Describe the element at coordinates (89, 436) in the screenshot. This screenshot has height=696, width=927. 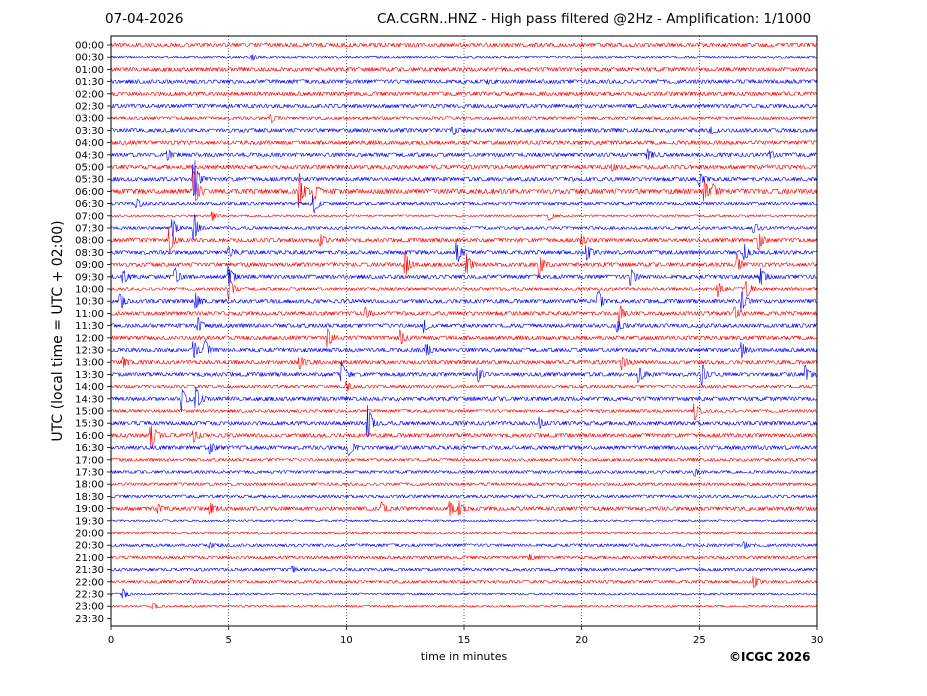
I see `y-tick-label-16:00: 16:00` at that location.